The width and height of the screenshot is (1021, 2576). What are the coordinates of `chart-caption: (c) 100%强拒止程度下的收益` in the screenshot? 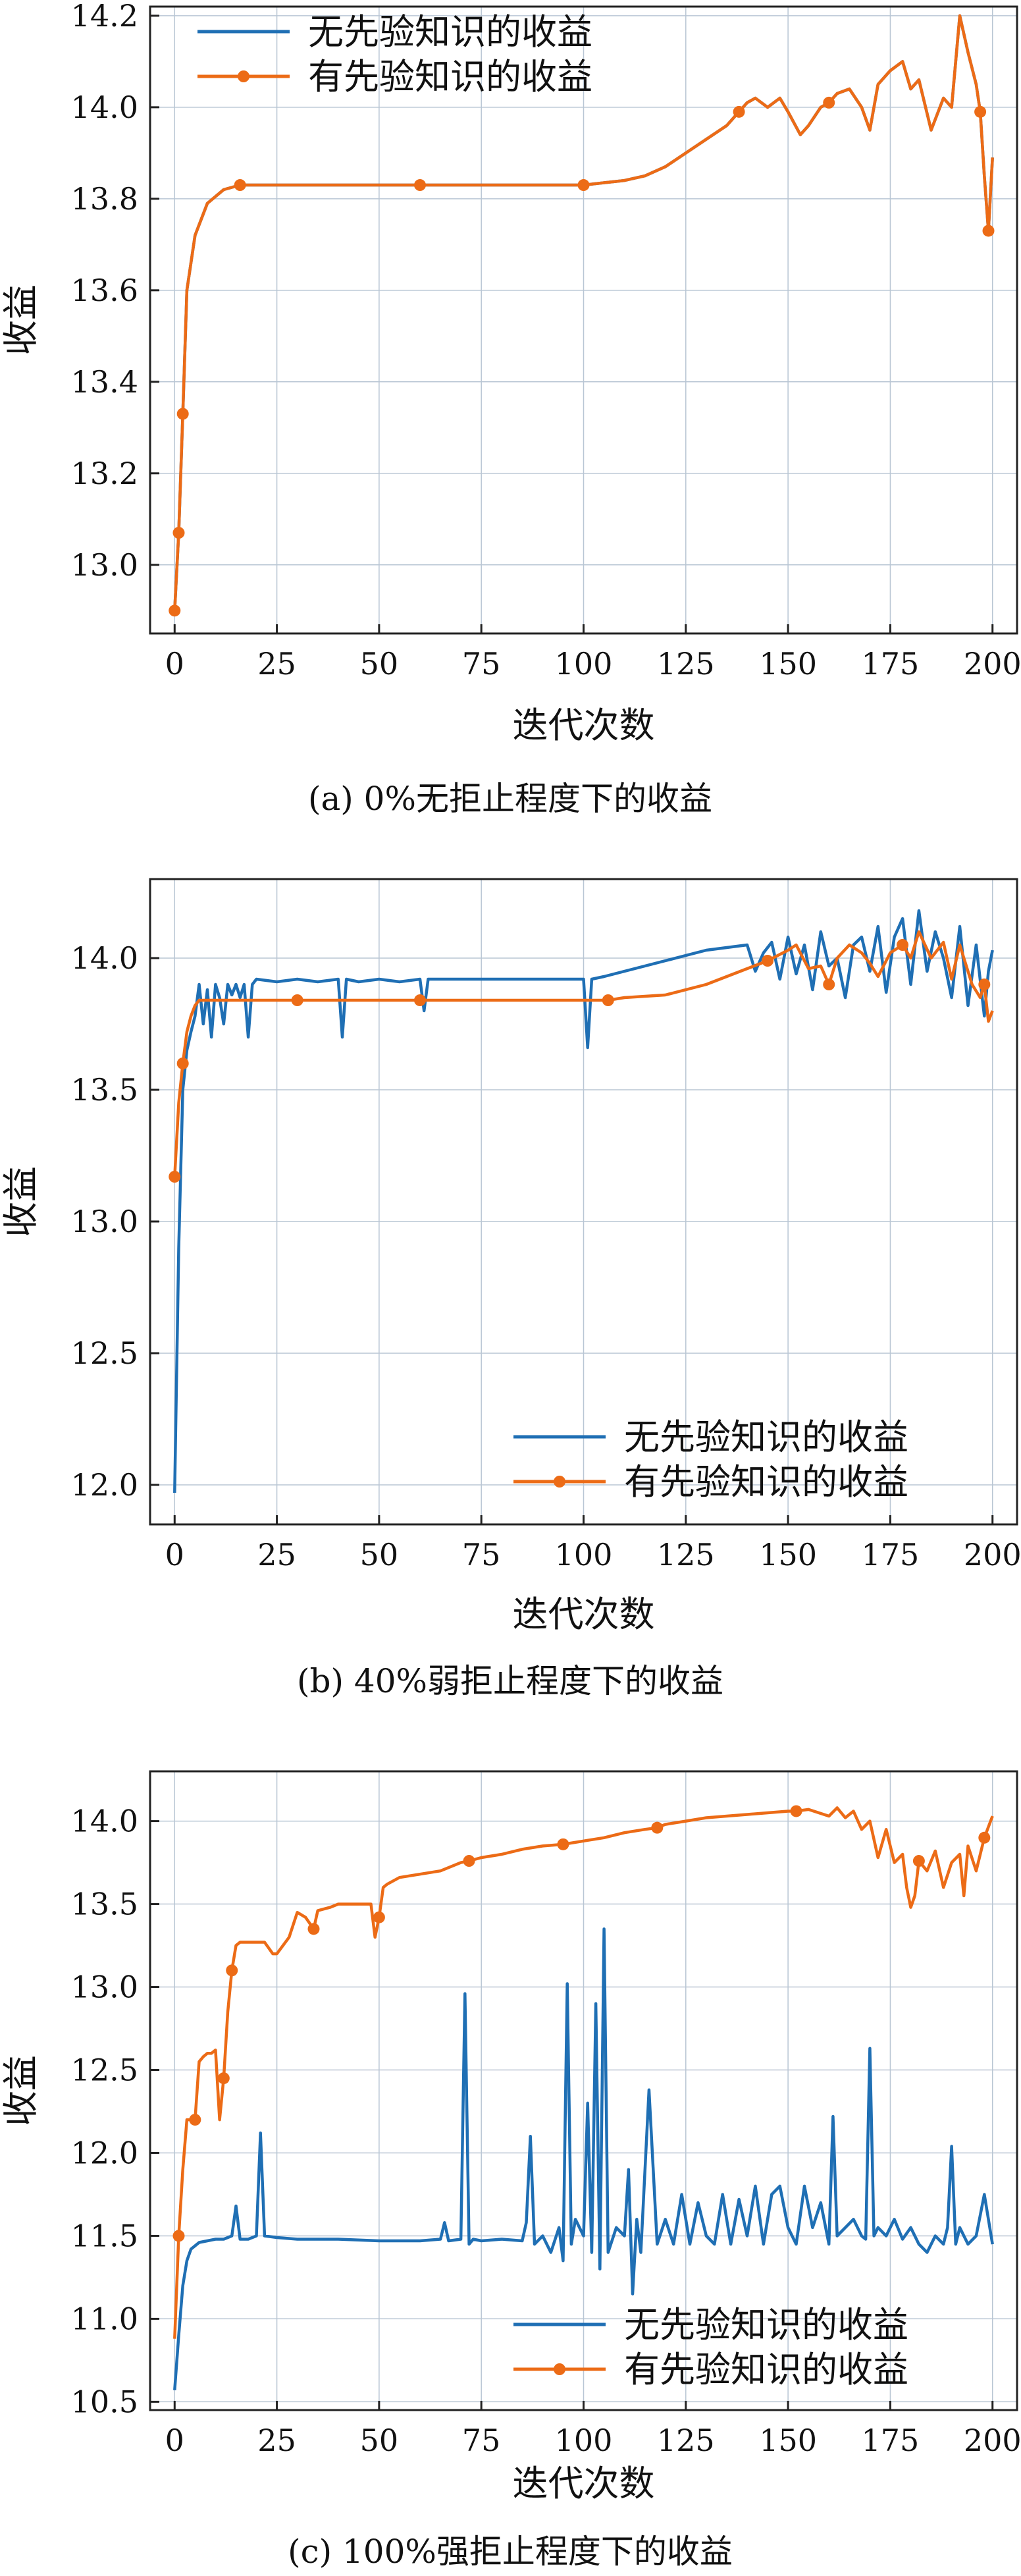 It's located at (510, 2552).